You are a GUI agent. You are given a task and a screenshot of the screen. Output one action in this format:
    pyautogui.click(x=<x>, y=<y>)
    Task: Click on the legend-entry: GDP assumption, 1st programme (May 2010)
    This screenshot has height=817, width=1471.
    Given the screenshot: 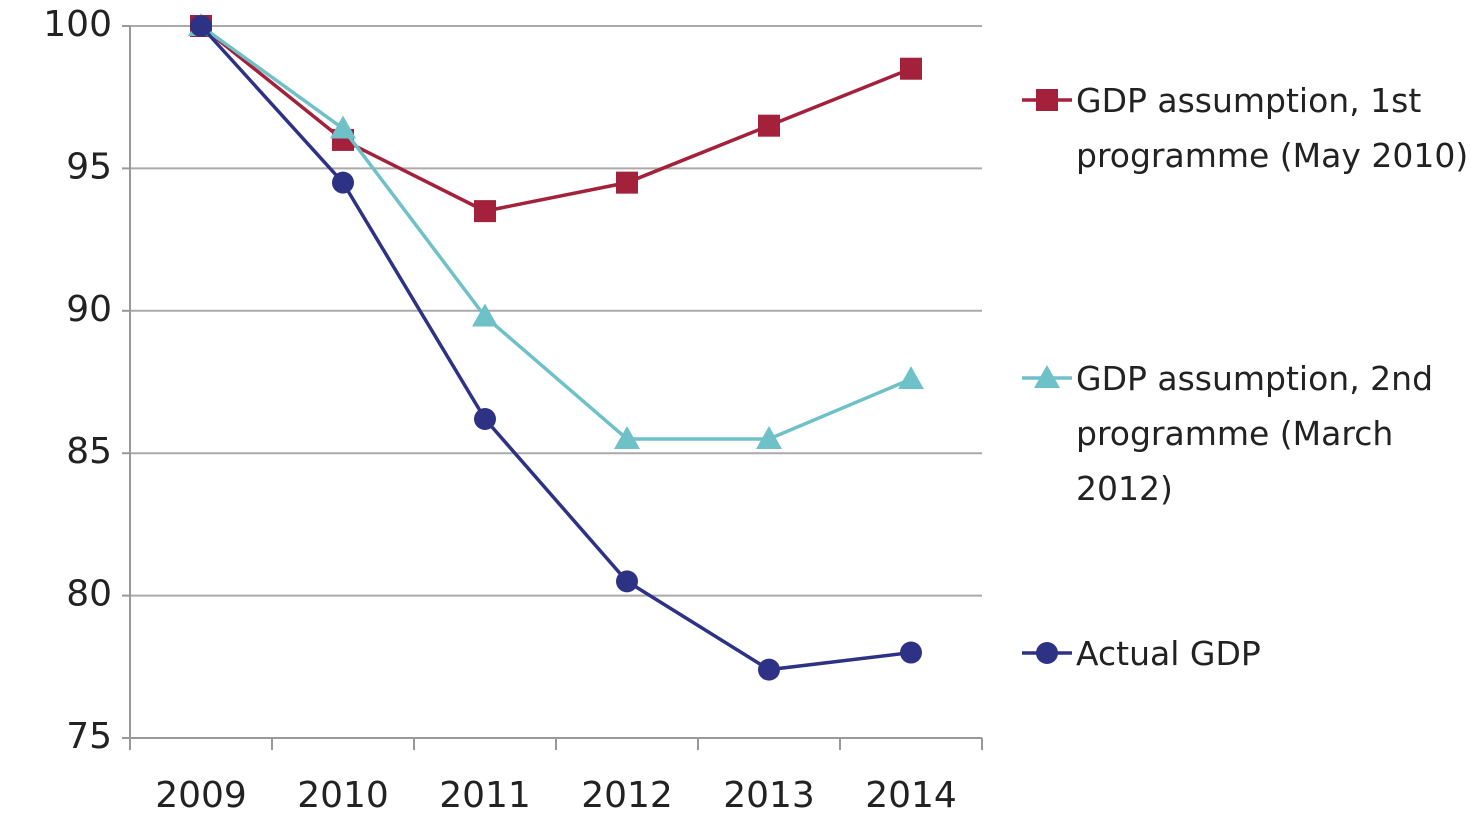 What is the action you would take?
    pyautogui.click(x=1245, y=128)
    